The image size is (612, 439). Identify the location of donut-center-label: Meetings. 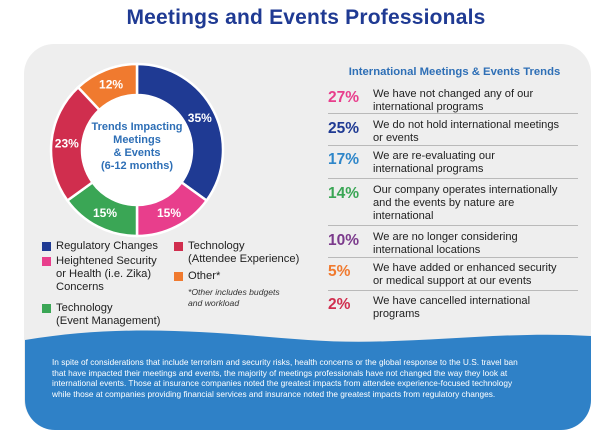
(137, 140).